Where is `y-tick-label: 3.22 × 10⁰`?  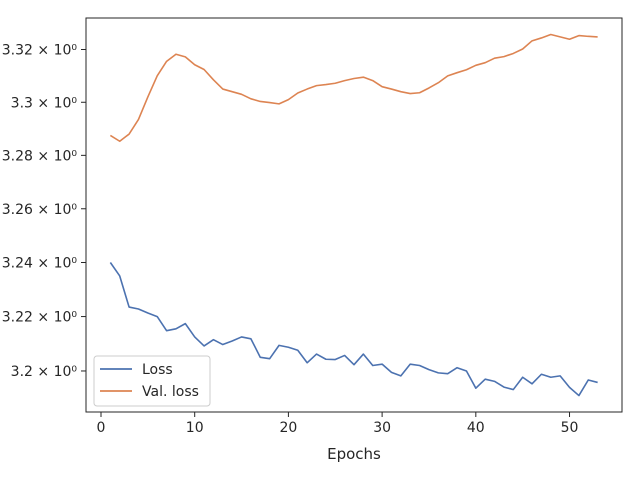
y-tick-label: 3.22 × 10⁰ is located at coordinates (40, 318).